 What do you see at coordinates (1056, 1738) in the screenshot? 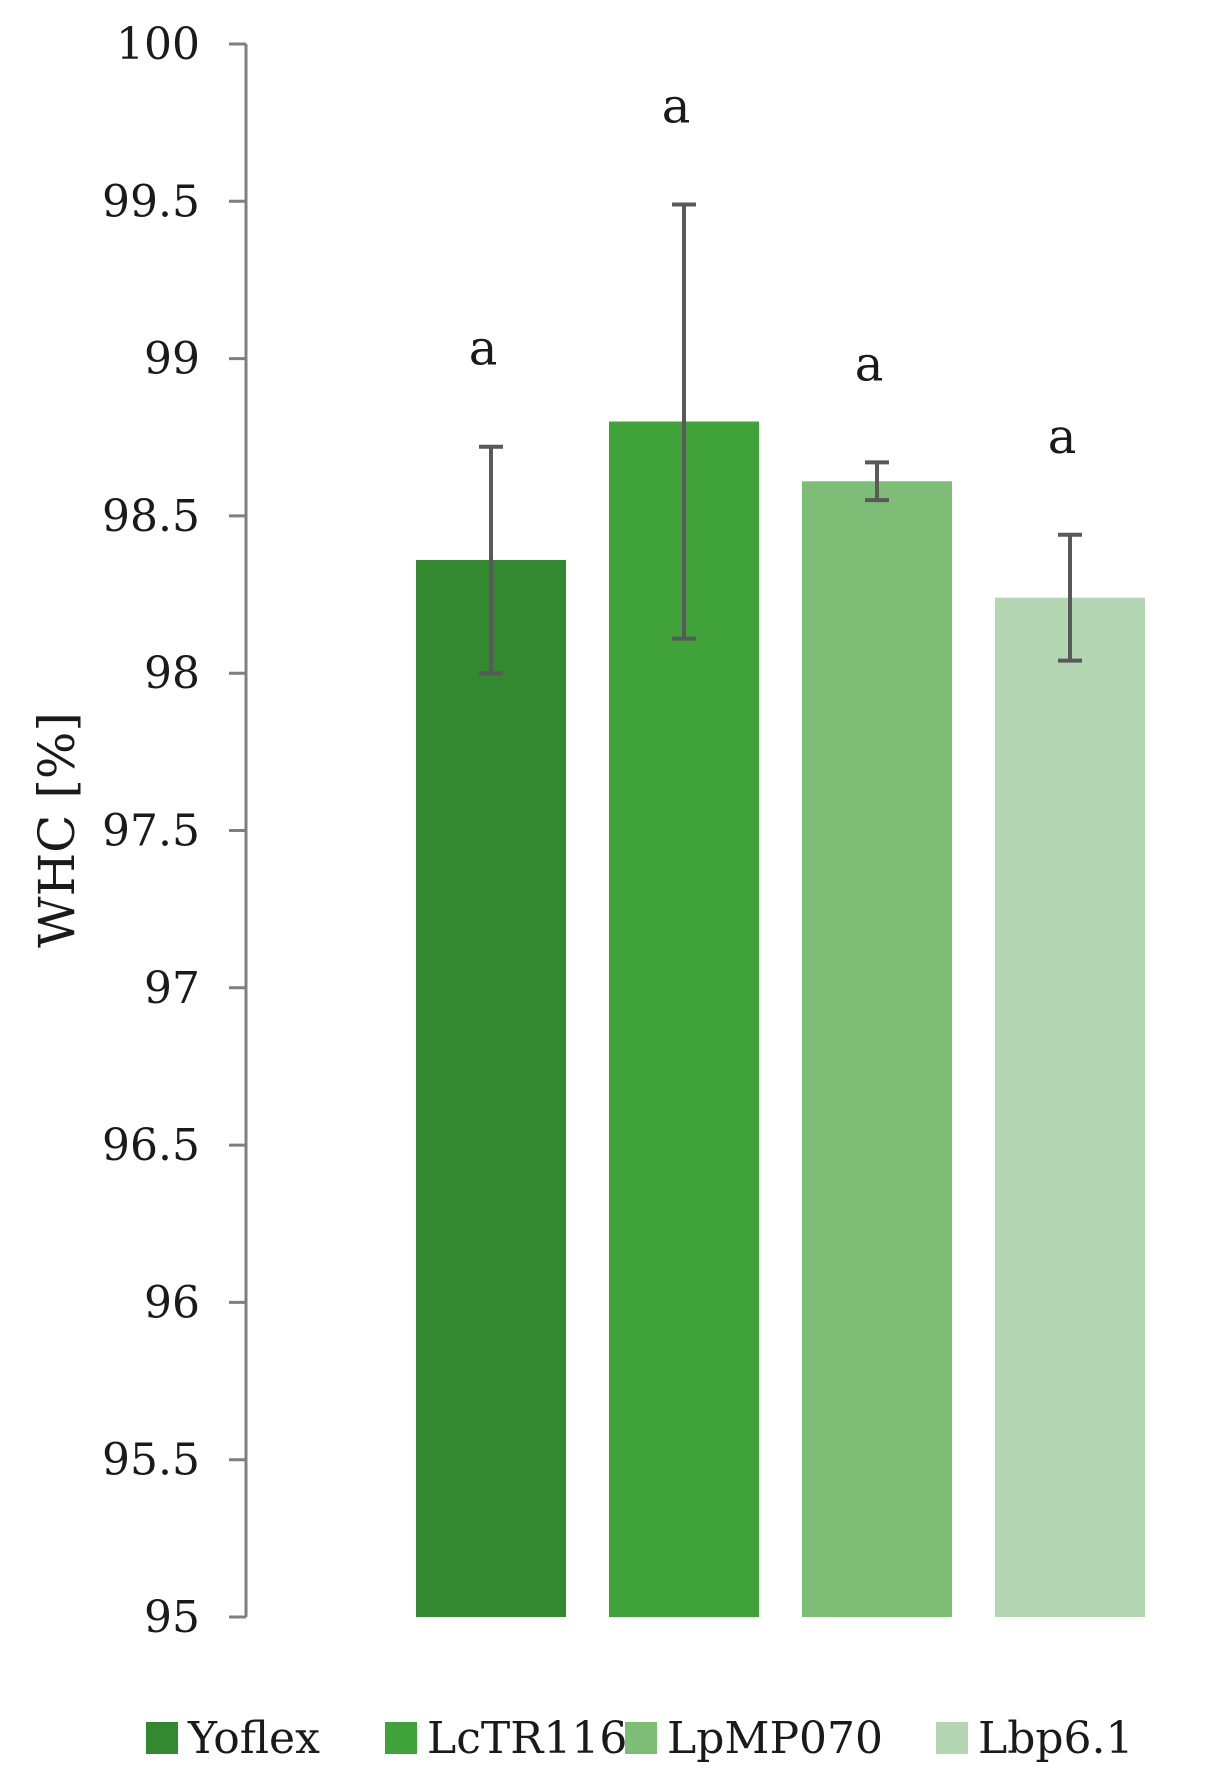
I see `legend-label: Lbp6.1` at bounding box center [1056, 1738].